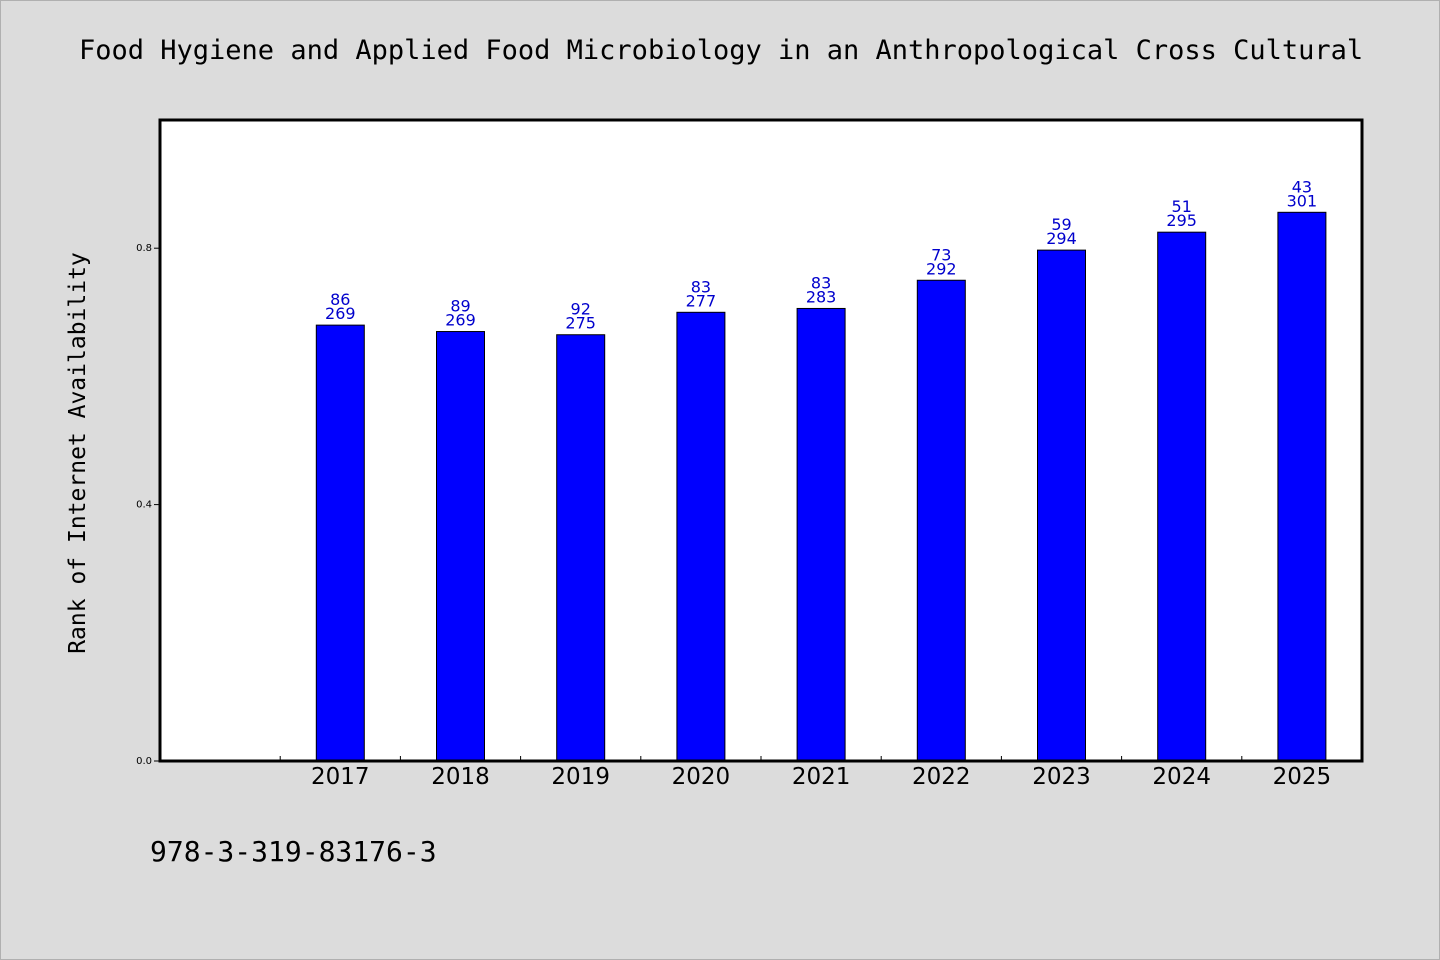  Describe the element at coordinates (340, 313) in the screenshot. I see `bar-label-bottom-2017: 269` at that location.